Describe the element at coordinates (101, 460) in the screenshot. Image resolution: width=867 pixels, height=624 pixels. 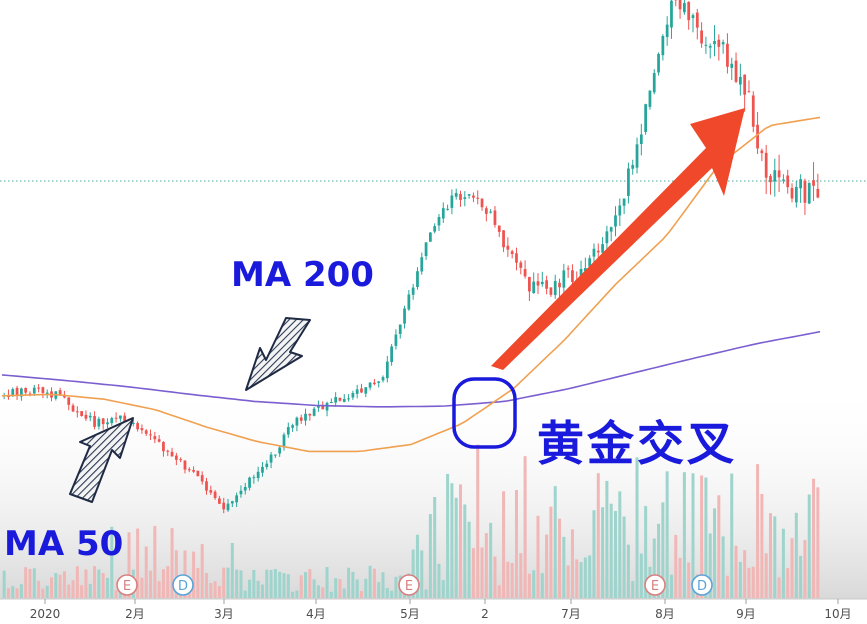
I see `ma50-pointer-arrow` at that location.